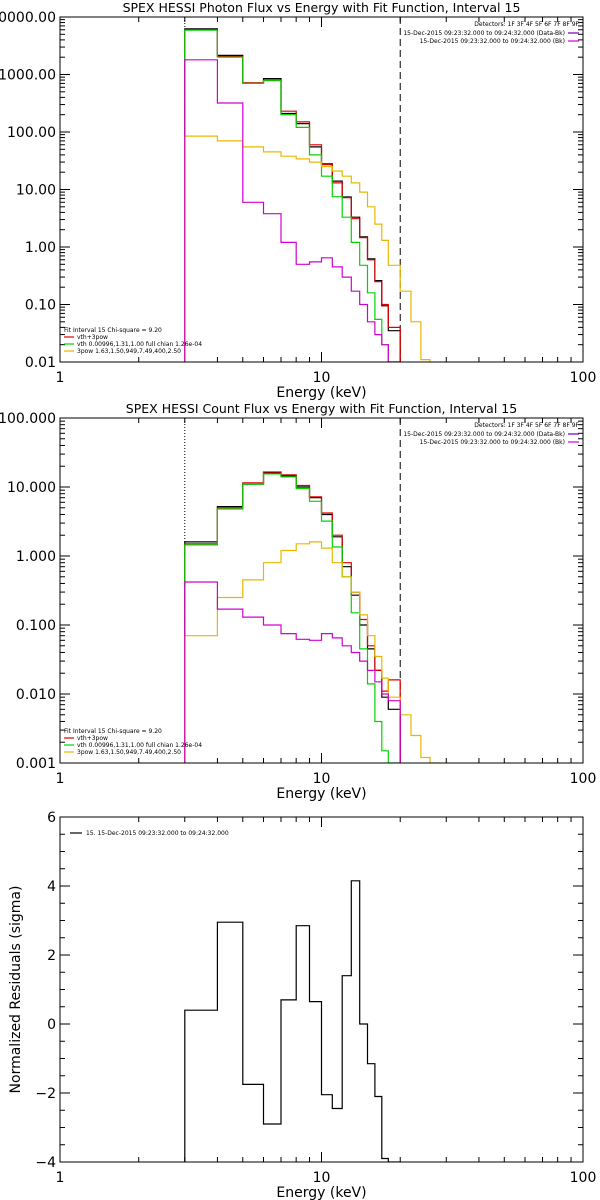  What do you see at coordinates (28, 76) in the screenshot?
I see `y-tick-label: 1000.00` at bounding box center [28, 76].